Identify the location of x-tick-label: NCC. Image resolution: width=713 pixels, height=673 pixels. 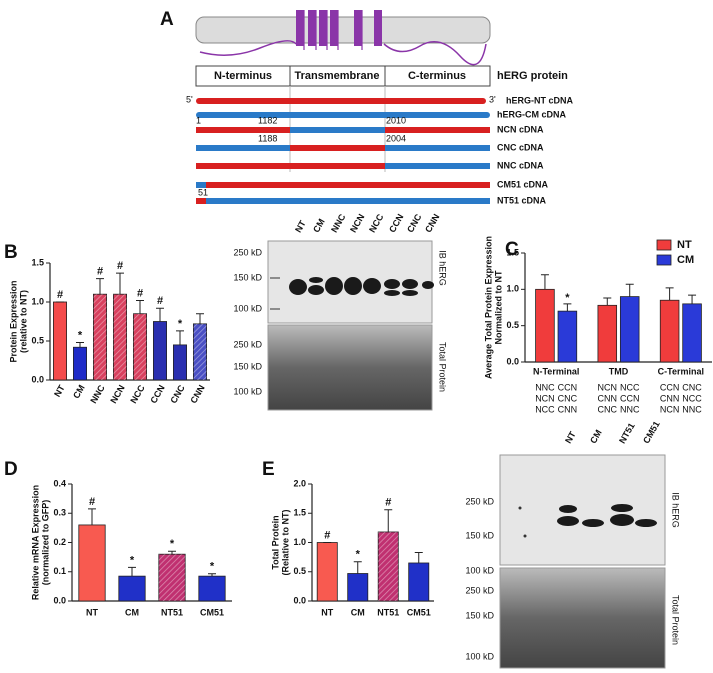
(137, 394).